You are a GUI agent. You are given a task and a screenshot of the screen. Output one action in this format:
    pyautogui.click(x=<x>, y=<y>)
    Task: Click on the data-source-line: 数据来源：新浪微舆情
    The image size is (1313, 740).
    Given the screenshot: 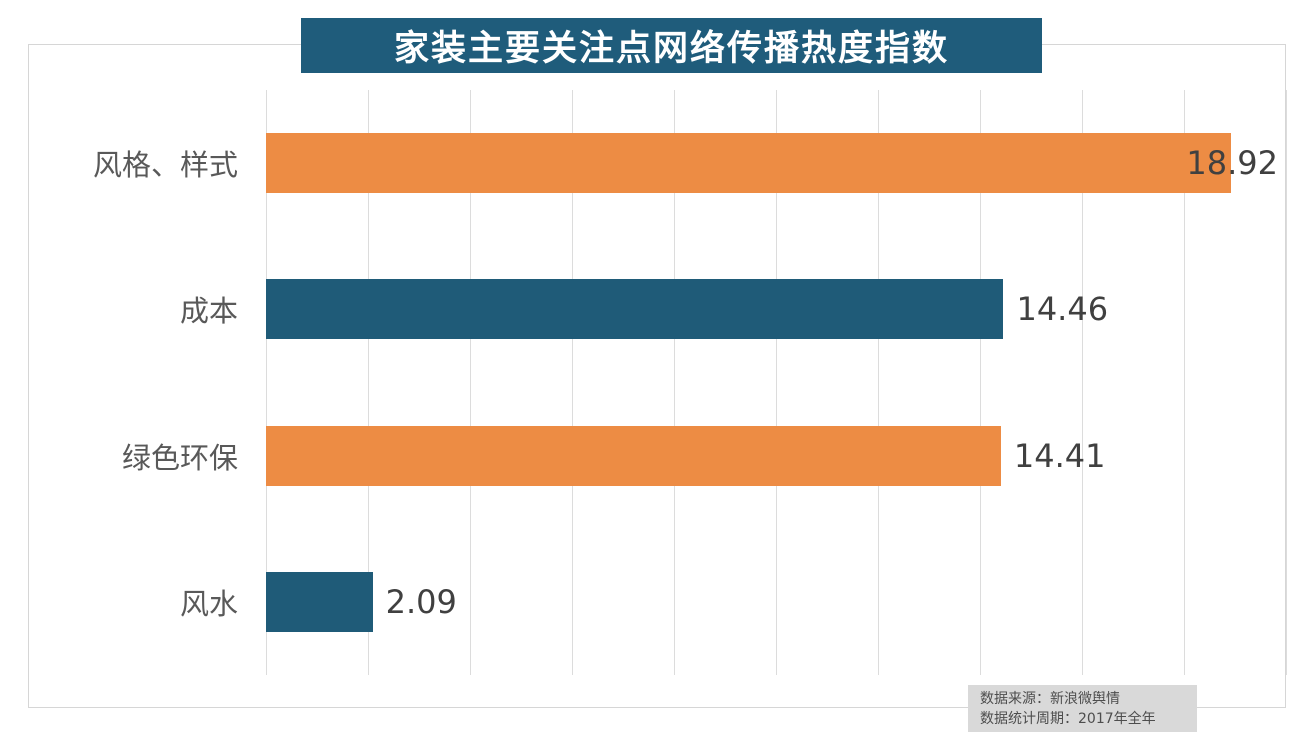 What is the action you would take?
    pyautogui.click(x=1050, y=699)
    